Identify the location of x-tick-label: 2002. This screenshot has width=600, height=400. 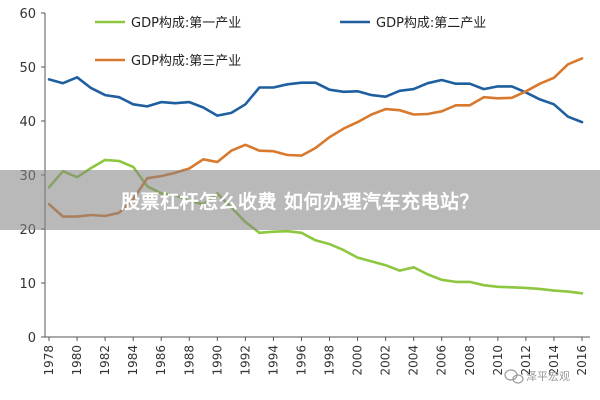
(386, 360).